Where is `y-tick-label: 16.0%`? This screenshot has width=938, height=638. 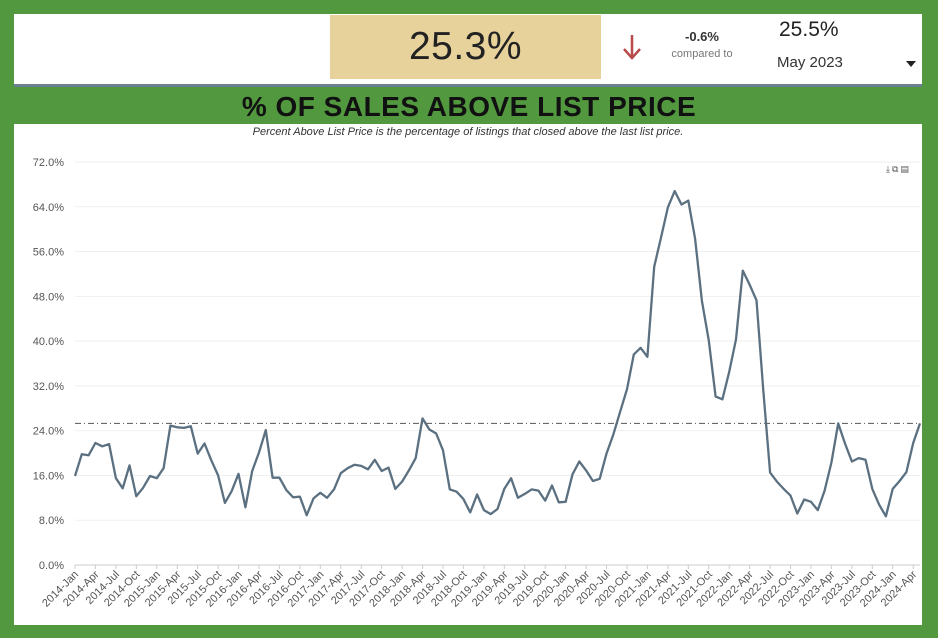 y-tick-label: 16.0% is located at coordinates (48, 476).